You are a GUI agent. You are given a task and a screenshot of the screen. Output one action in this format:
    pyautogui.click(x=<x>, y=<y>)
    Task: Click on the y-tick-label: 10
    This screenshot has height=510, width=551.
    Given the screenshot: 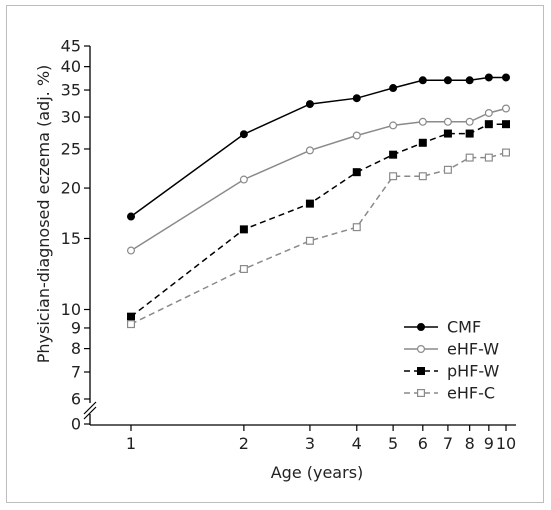 What is the action you would take?
    pyautogui.click(x=71, y=309)
    